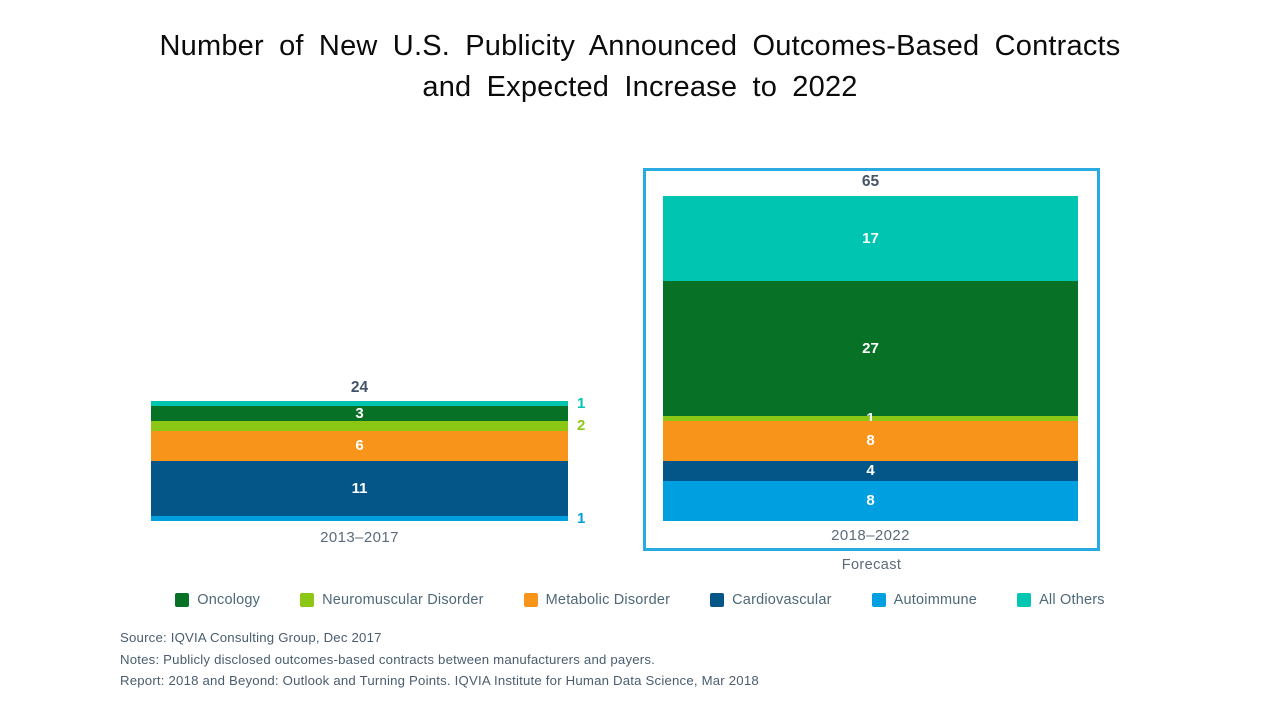 The height and width of the screenshot is (720, 1280). I want to click on legend-item-oncology: Oncology, so click(217, 600).